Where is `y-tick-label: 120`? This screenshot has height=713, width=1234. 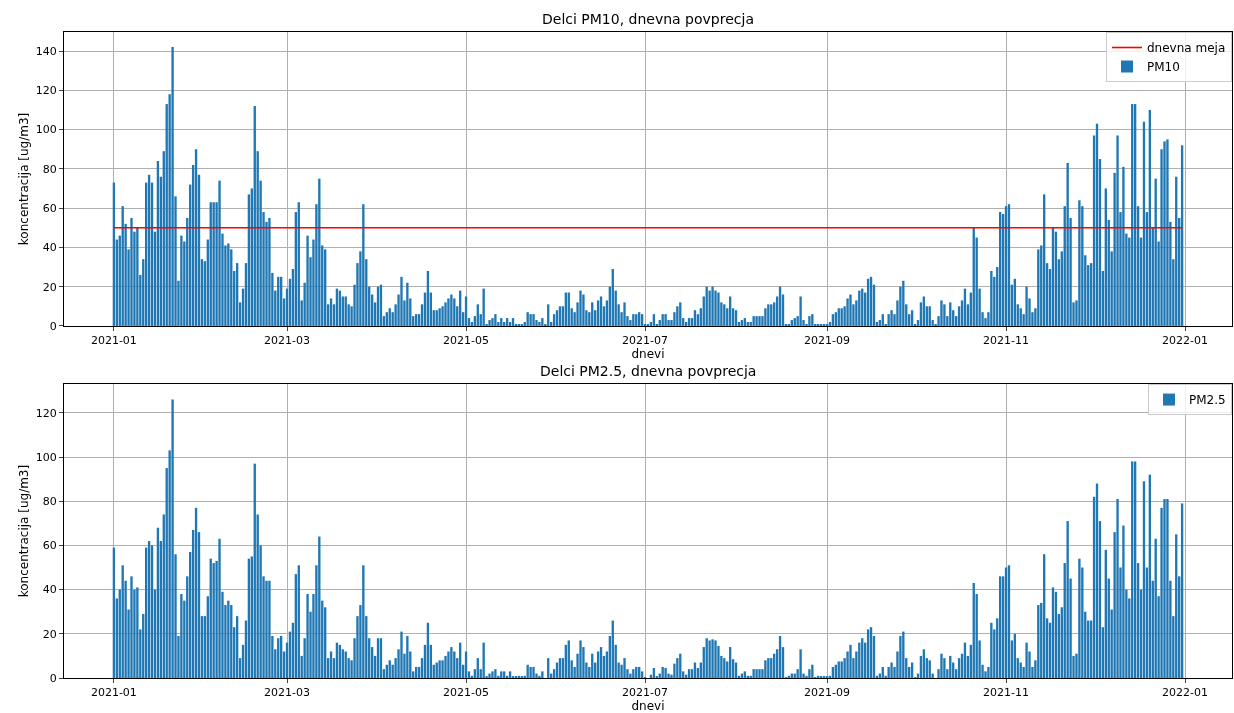
y-tick-label: 120 is located at coordinates (46, 91).